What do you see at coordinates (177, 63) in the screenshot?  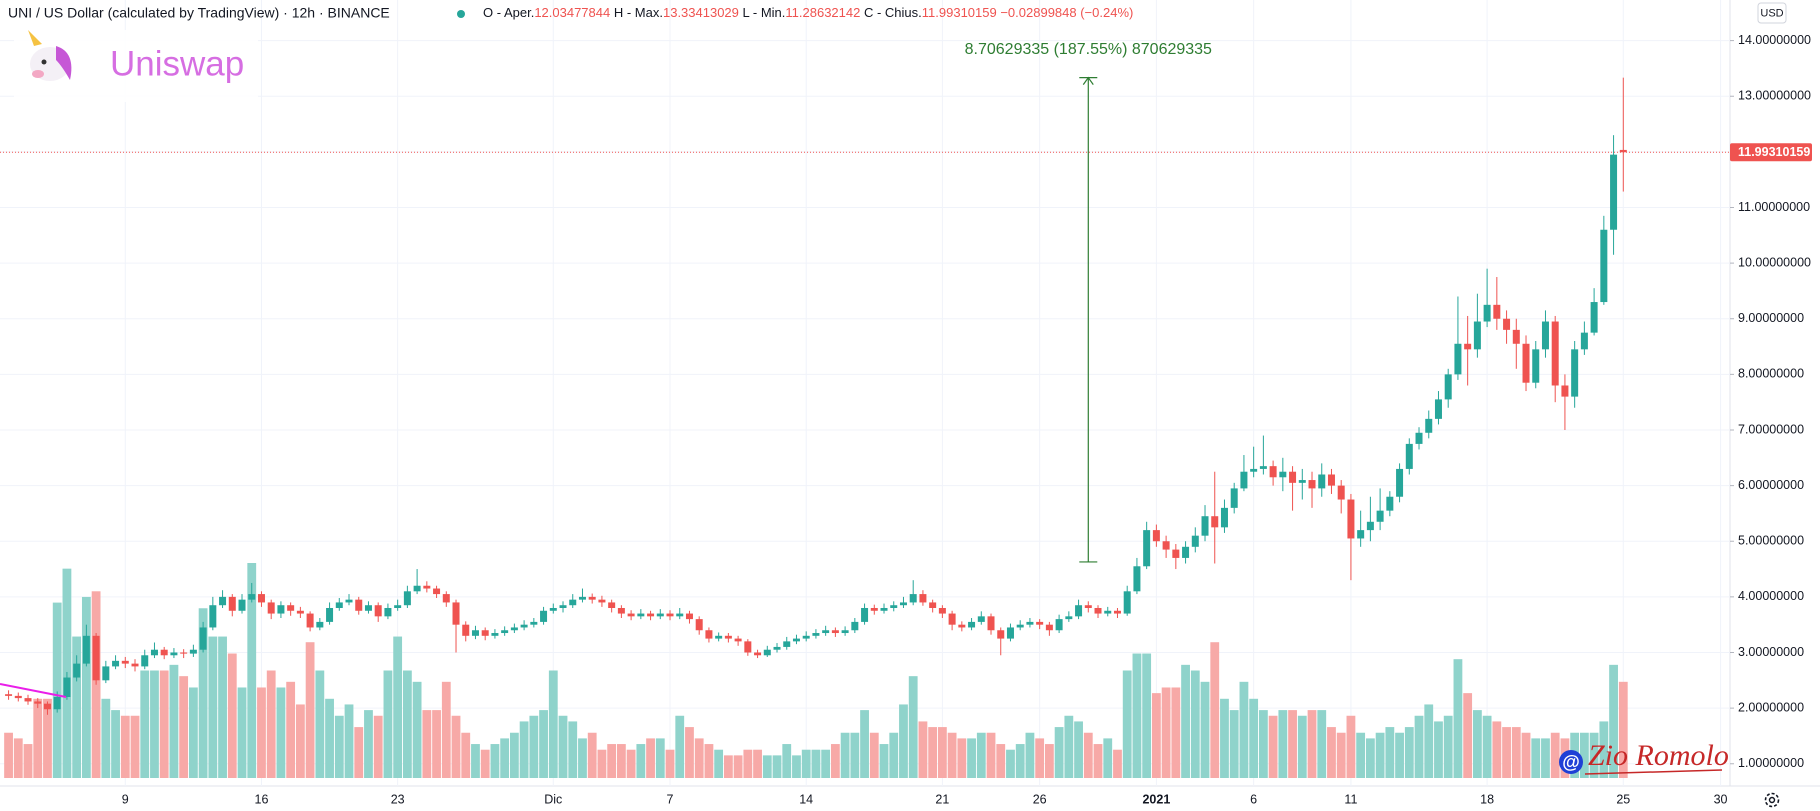 I see `watermark-text: Uniswap` at bounding box center [177, 63].